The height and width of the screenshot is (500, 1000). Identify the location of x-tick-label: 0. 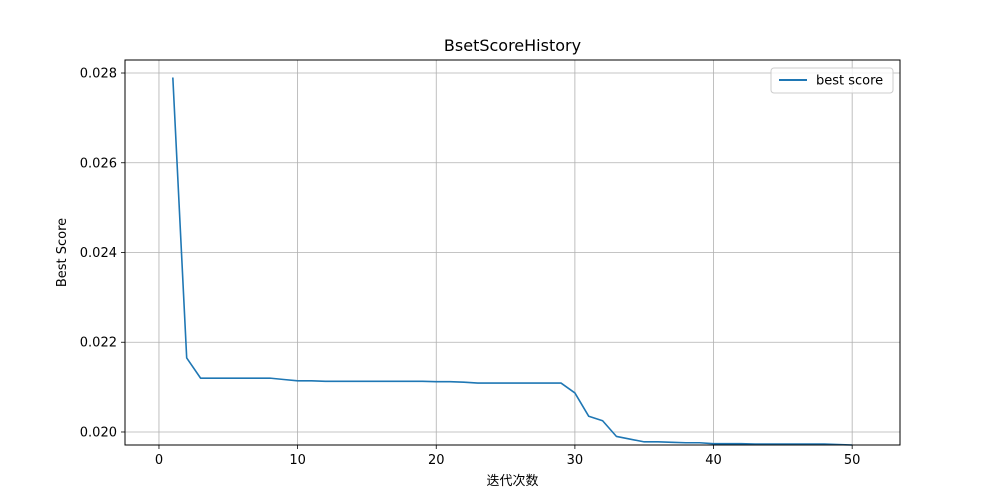
(159, 460).